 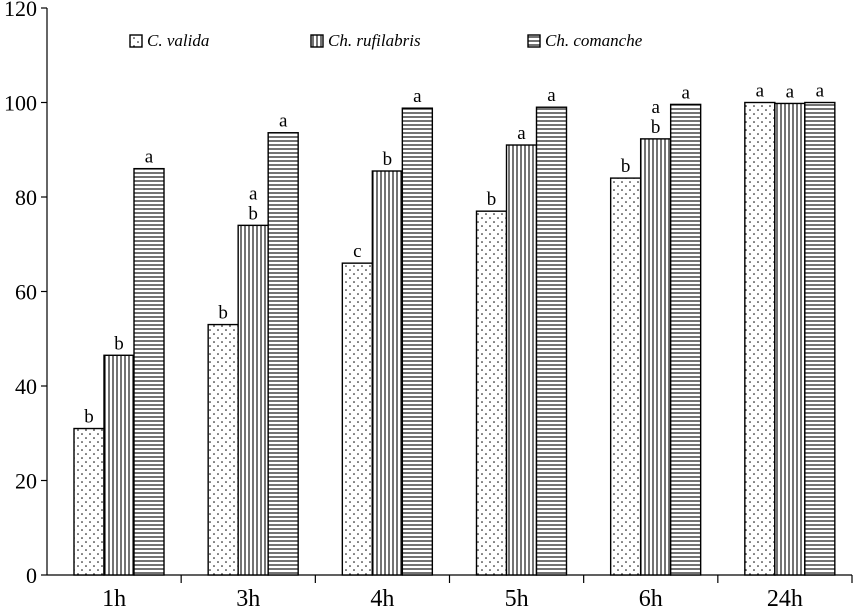 I want to click on x-tick-label: 4h, so click(x=382, y=599).